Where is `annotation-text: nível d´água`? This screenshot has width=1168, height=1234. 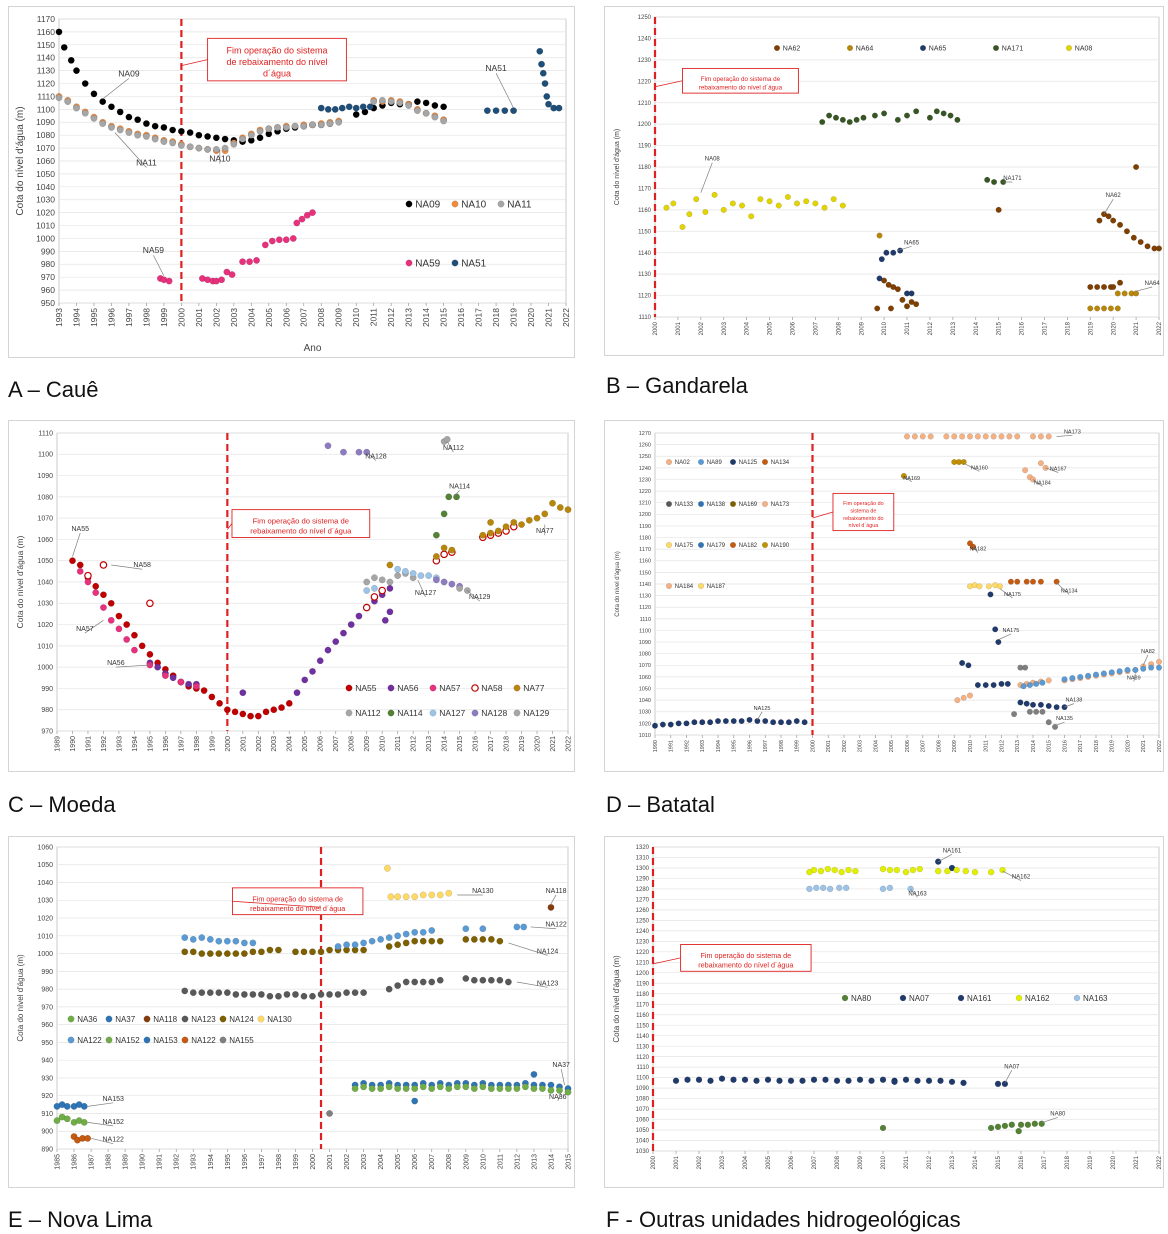 annotation-text: nível d´água is located at coordinates (864, 526).